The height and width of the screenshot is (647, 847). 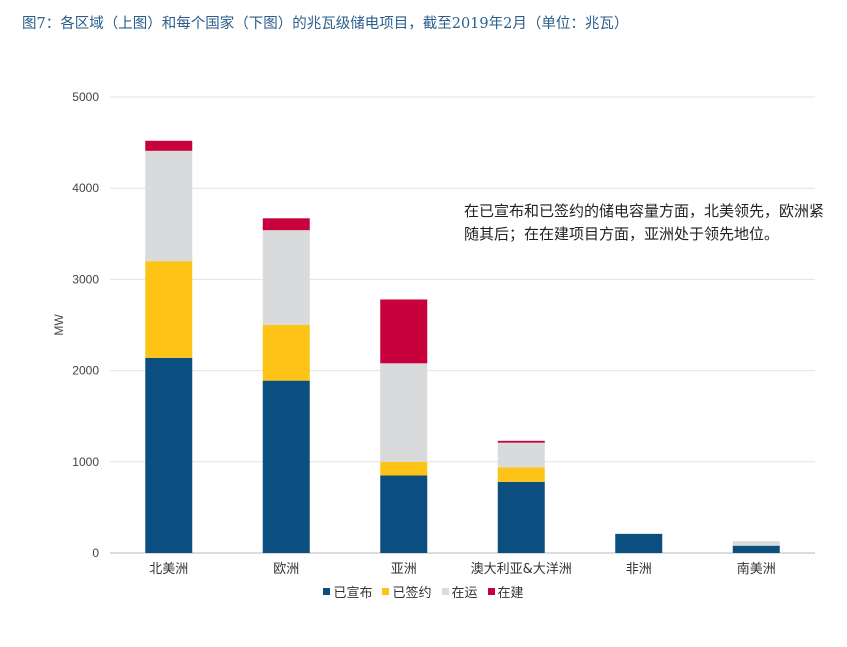 I want to click on legend-label: 在建, so click(x=510, y=593).